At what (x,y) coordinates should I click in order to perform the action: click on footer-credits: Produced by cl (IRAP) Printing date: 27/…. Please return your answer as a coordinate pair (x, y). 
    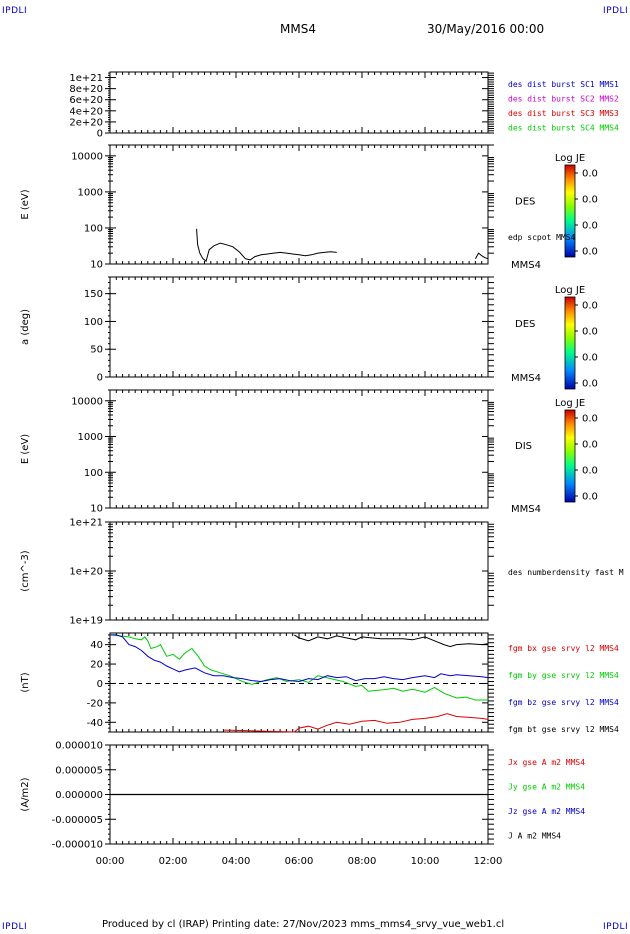
    Looking at the image, I should click on (303, 924).